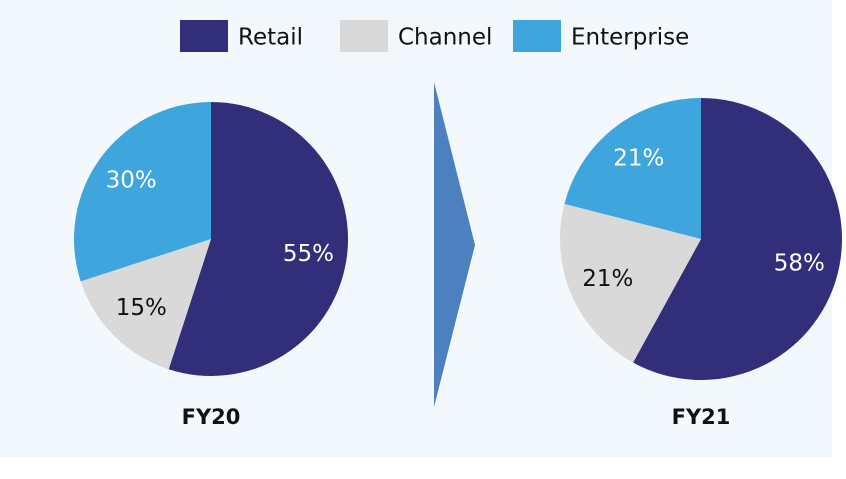 The image size is (846, 479). I want to click on legend-label: Channel, so click(445, 38).